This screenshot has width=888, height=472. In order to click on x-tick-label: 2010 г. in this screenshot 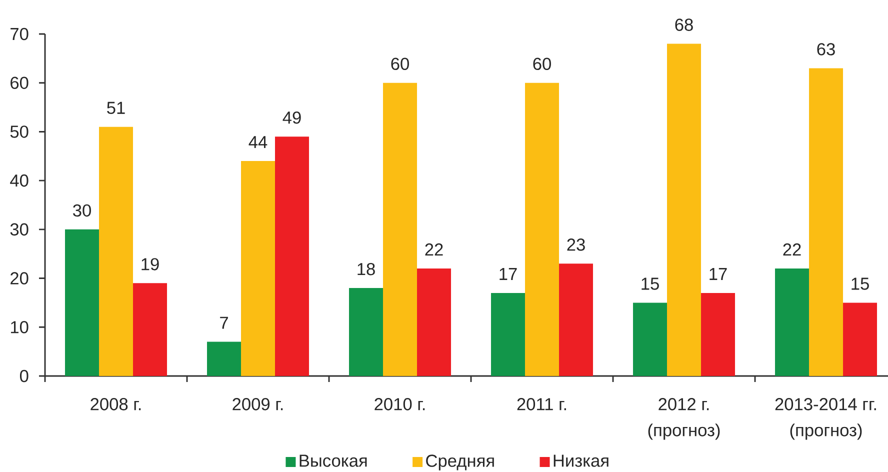, I will do `click(399, 404)`.